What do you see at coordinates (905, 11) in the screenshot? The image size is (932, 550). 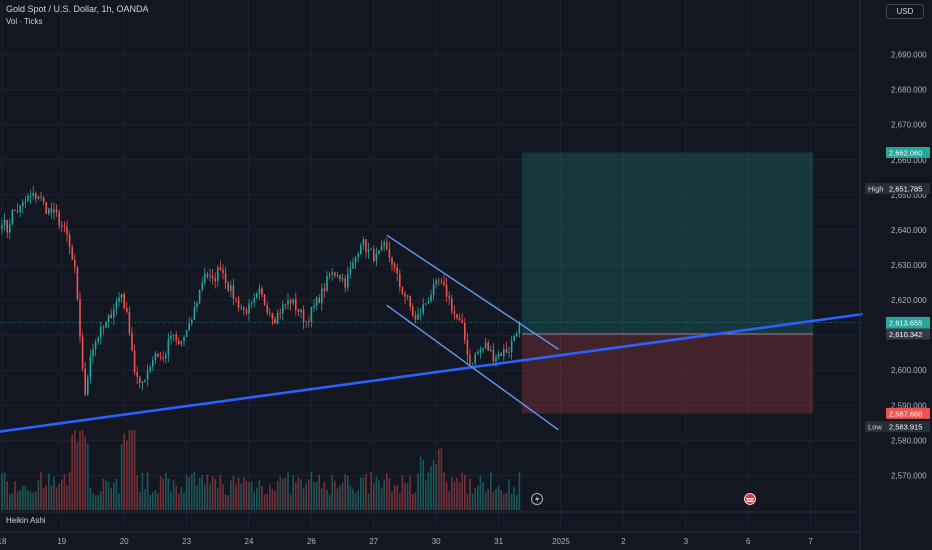 I see `currency-button: USD` at bounding box center [905, 11].